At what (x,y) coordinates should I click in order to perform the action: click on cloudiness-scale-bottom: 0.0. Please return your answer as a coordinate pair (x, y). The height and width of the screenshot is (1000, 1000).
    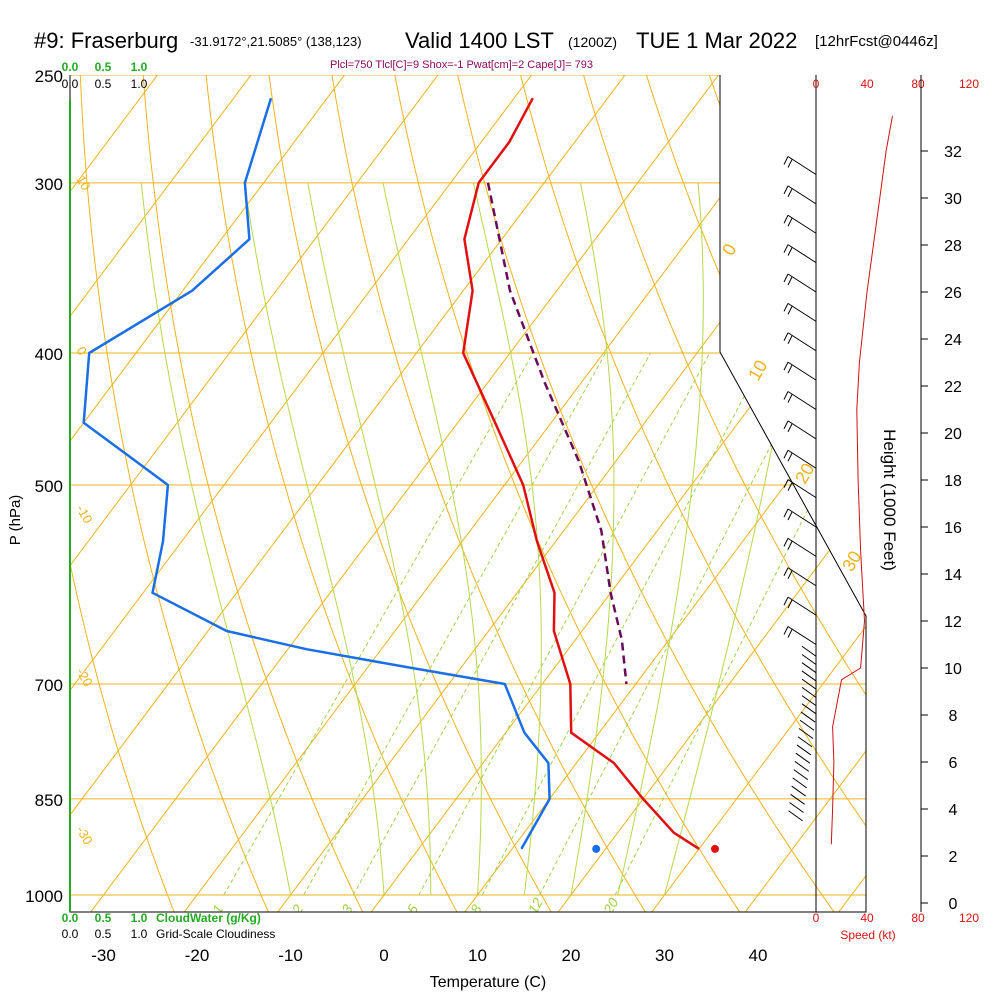
    Looking at the image, I should click on (70, 934).